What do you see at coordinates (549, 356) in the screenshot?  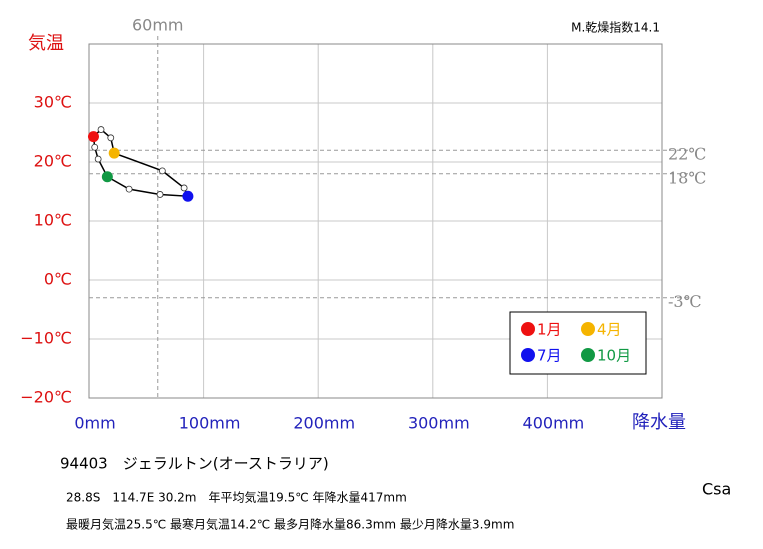 I see `legend-label: 7月` at bounding box center [549, 356].